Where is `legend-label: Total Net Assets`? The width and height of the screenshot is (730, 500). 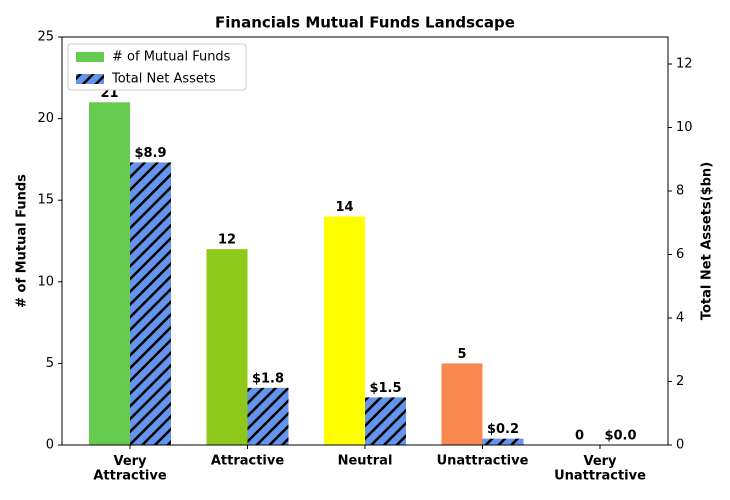 legend-label: Total Net Assets is located at coordinates (163, 79).